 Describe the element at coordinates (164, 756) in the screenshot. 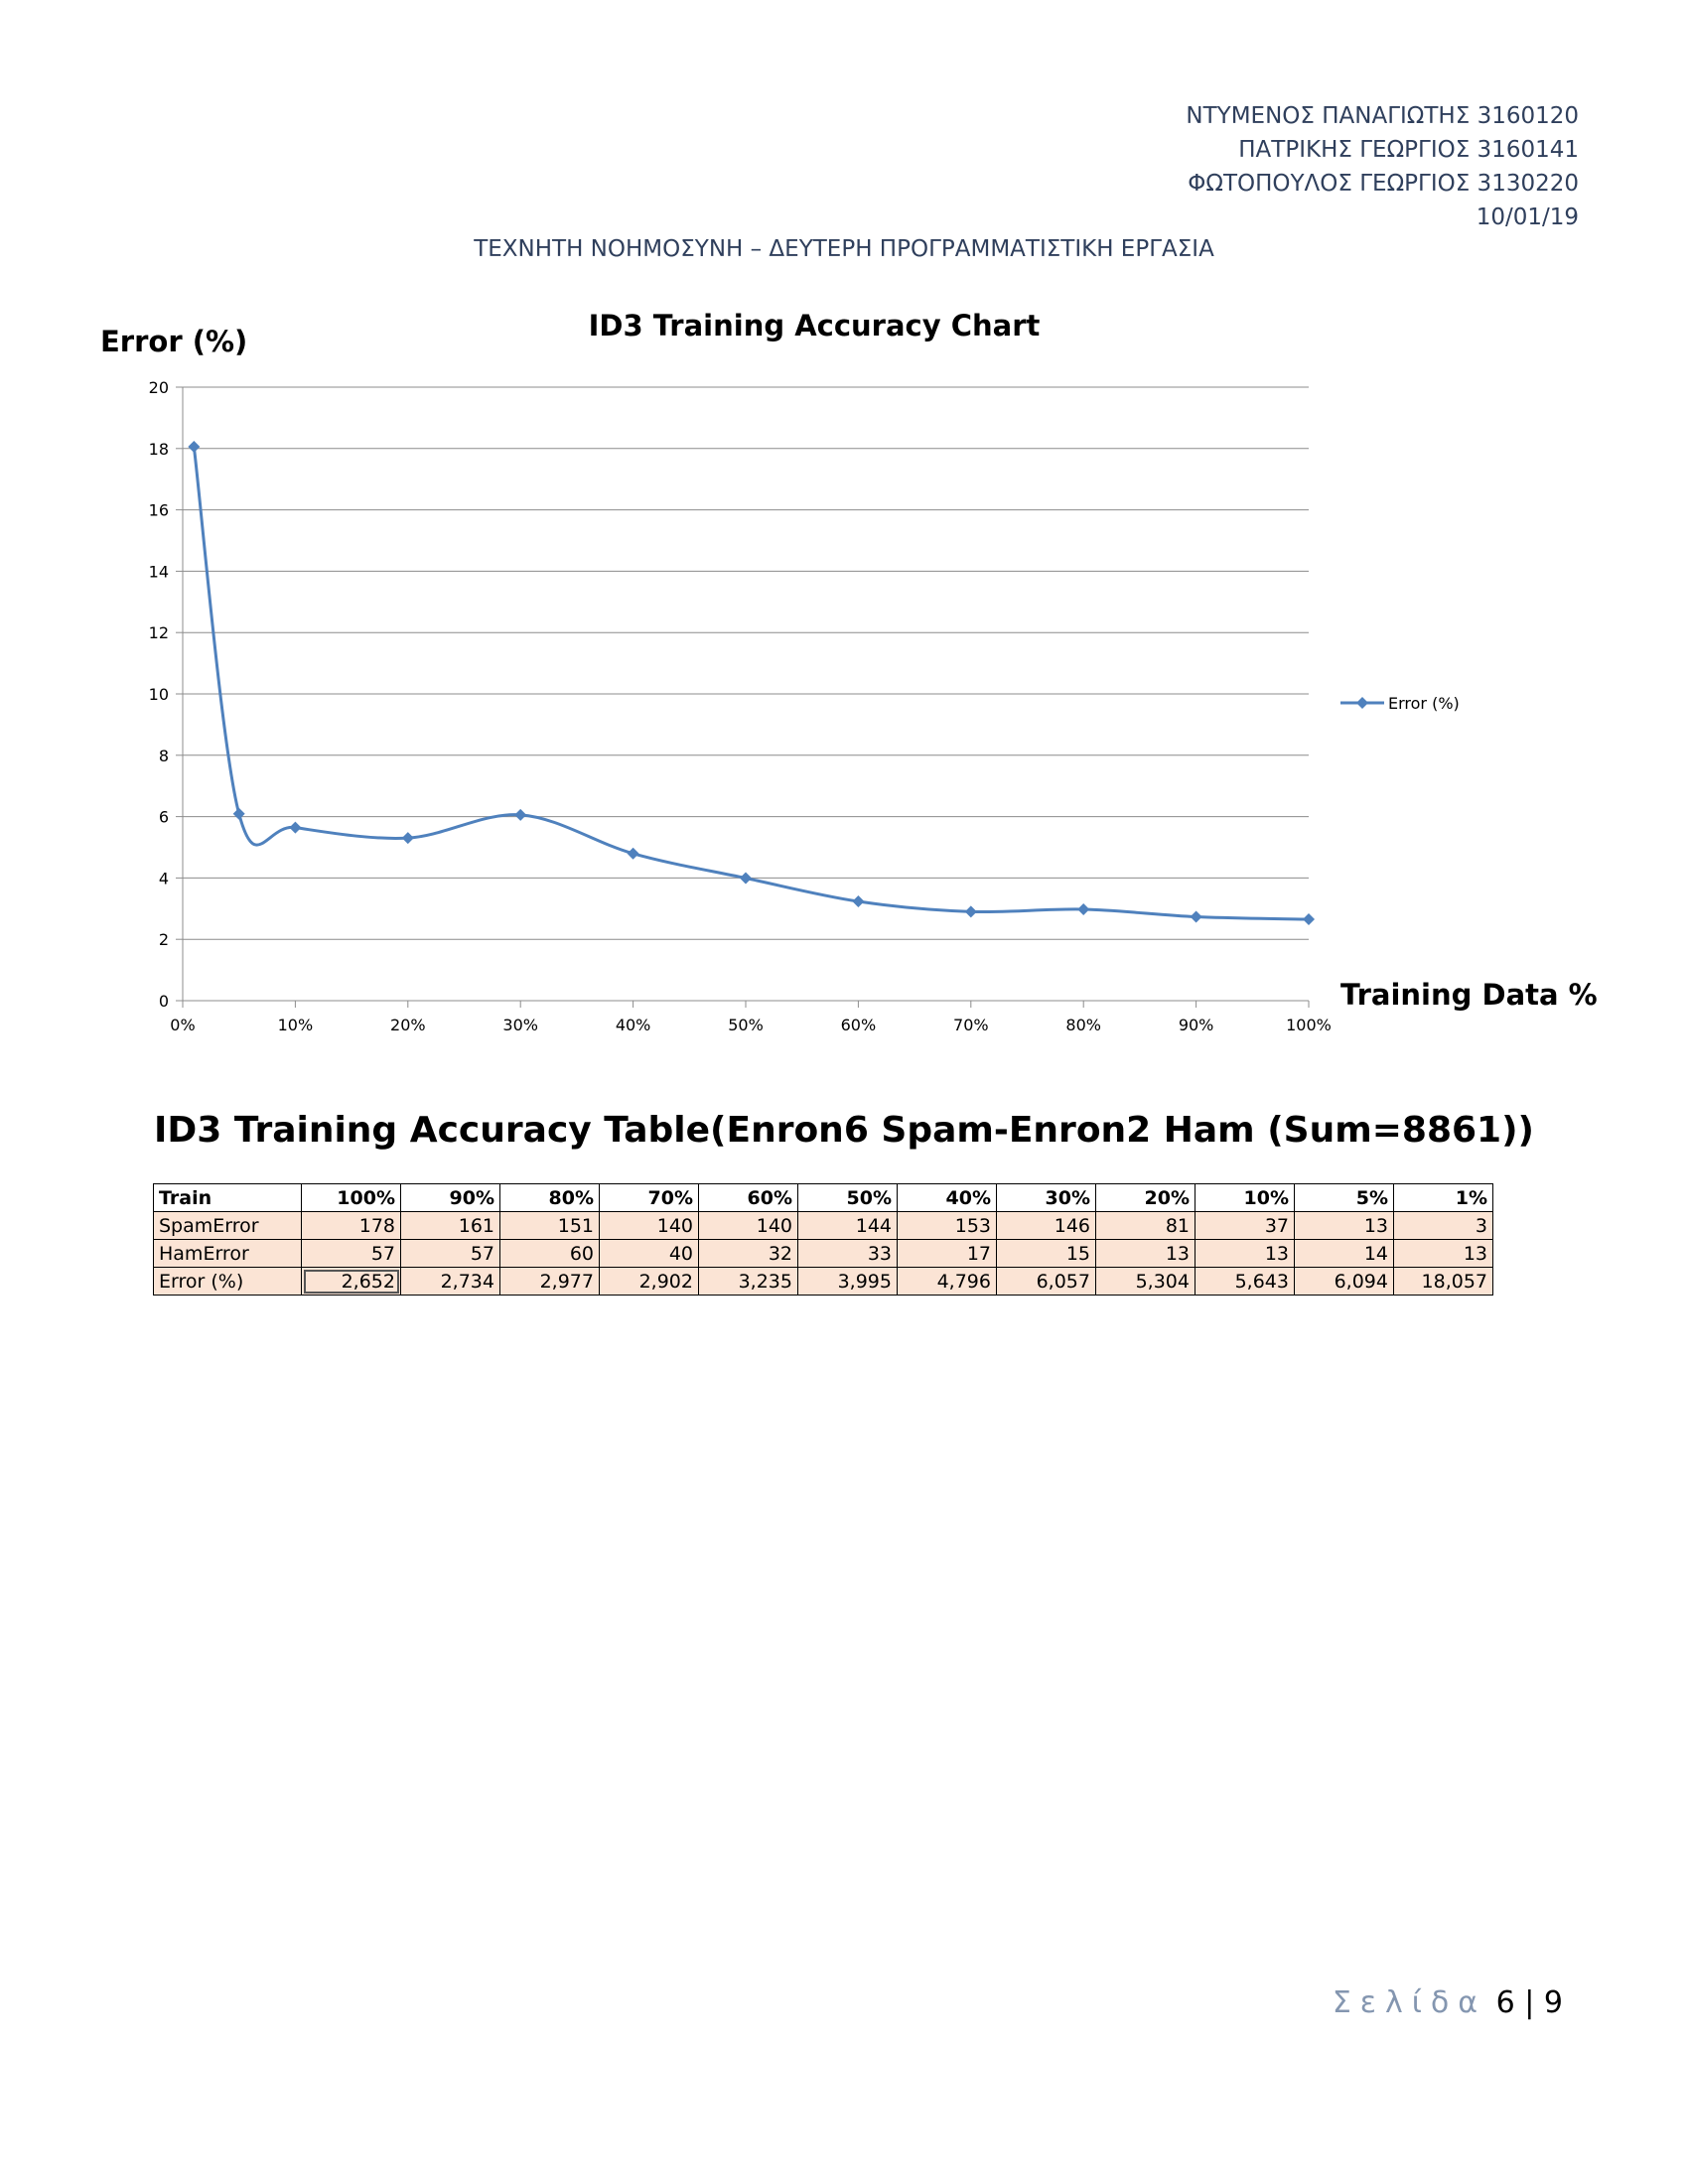

I see `y-tick-label: 8` at that location.